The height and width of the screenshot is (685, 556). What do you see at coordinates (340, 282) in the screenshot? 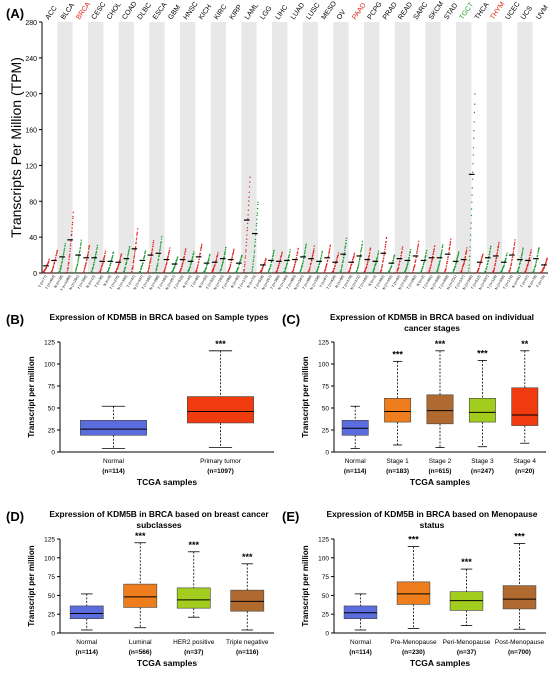
I see `group-label: N (n=88)` at bounding box center [340, 282].